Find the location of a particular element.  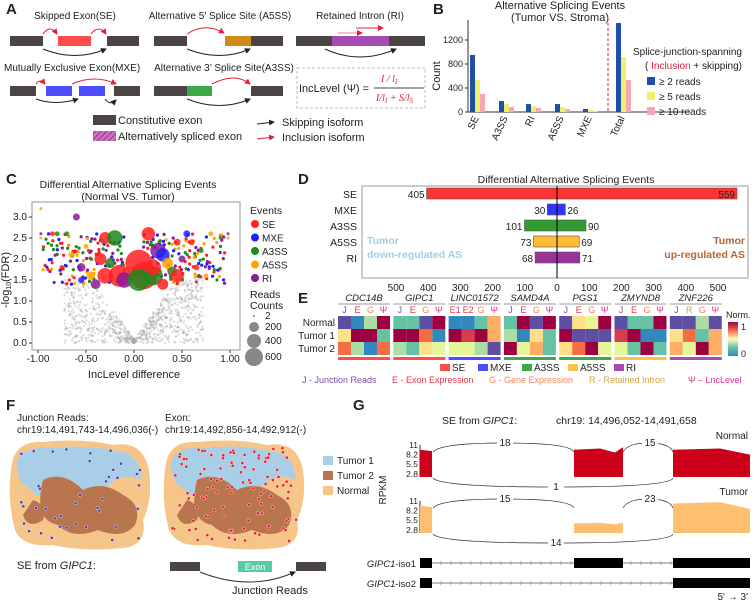

skipping-arrow is located at coordinates (74, 52).